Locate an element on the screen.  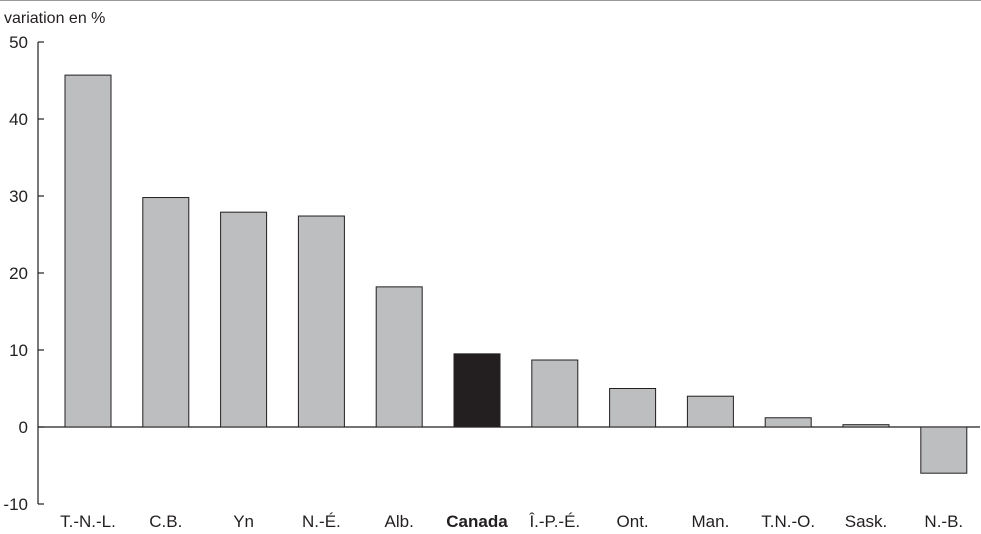
y-tick-label: -10 is located at coordinates (15, 504).